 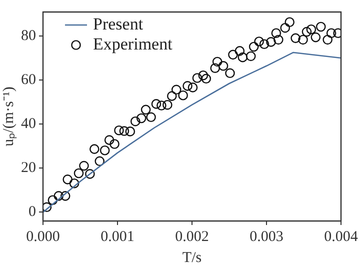 What do you see at coordinates (43, 236) in the screenshot?
I see `x-tick-label: 0.000` at bounding box center [43, 236].